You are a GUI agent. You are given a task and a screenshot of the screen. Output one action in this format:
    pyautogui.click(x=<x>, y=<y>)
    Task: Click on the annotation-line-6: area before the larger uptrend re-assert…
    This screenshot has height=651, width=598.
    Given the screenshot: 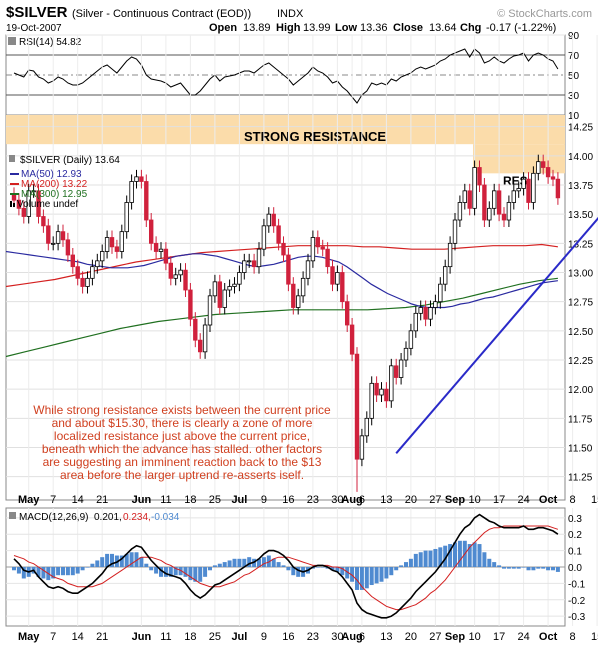 What is the action you would take?
    pyautogui.click(x=182, y=475)
    